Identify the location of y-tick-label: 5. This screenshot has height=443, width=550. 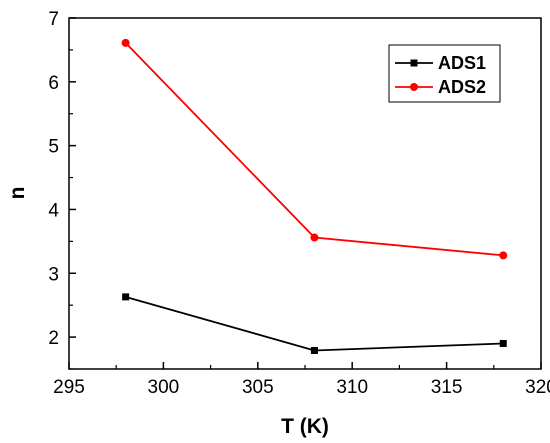
(53, 147).